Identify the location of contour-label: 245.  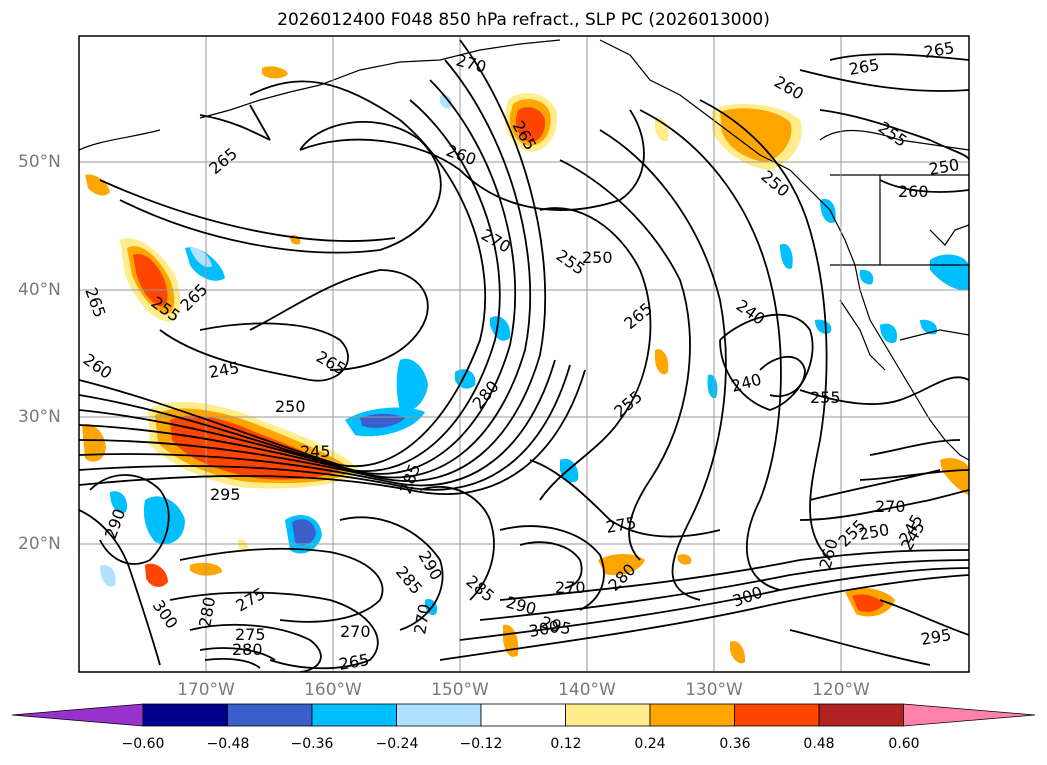
(315, 451).